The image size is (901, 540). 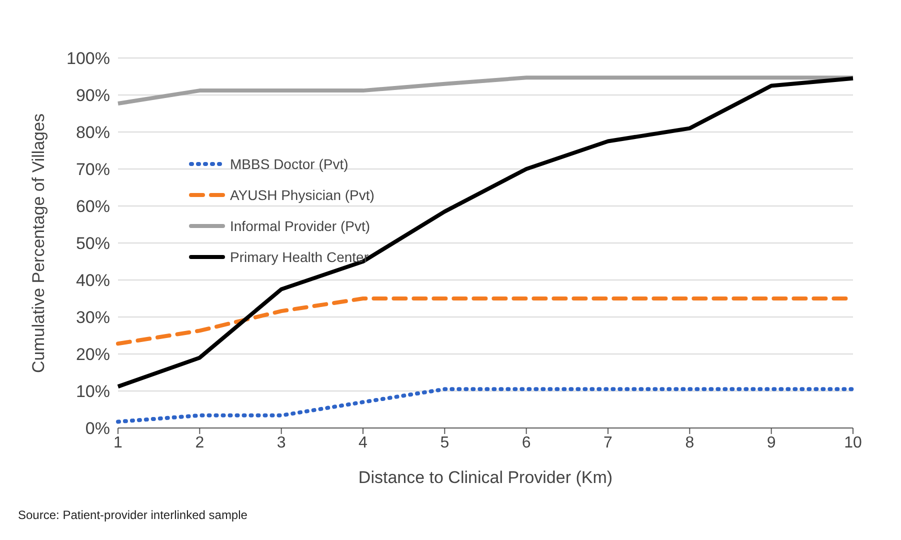 What do you see at coordinates (299, 256) in the screenshot?
I see `legend-label: Primary Health Center` at bounding box center [299, 256].